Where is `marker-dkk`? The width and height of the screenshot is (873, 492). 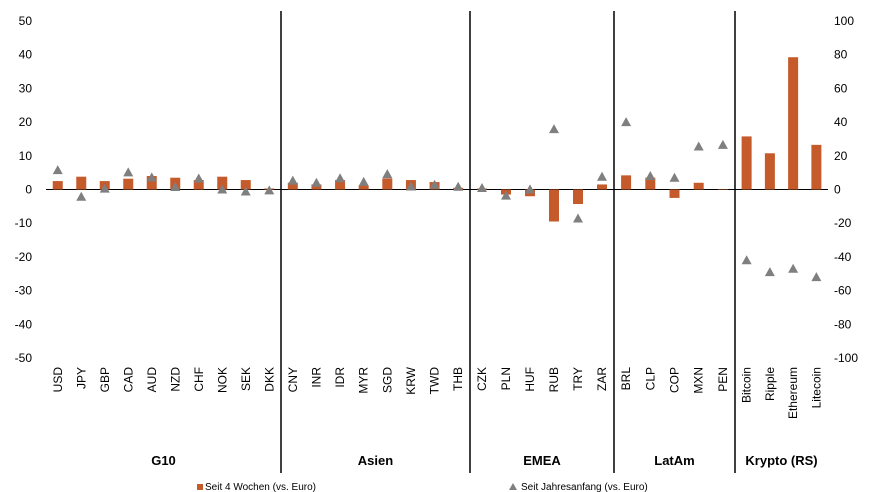
marker-dkk is located at coordinates (269, 190).